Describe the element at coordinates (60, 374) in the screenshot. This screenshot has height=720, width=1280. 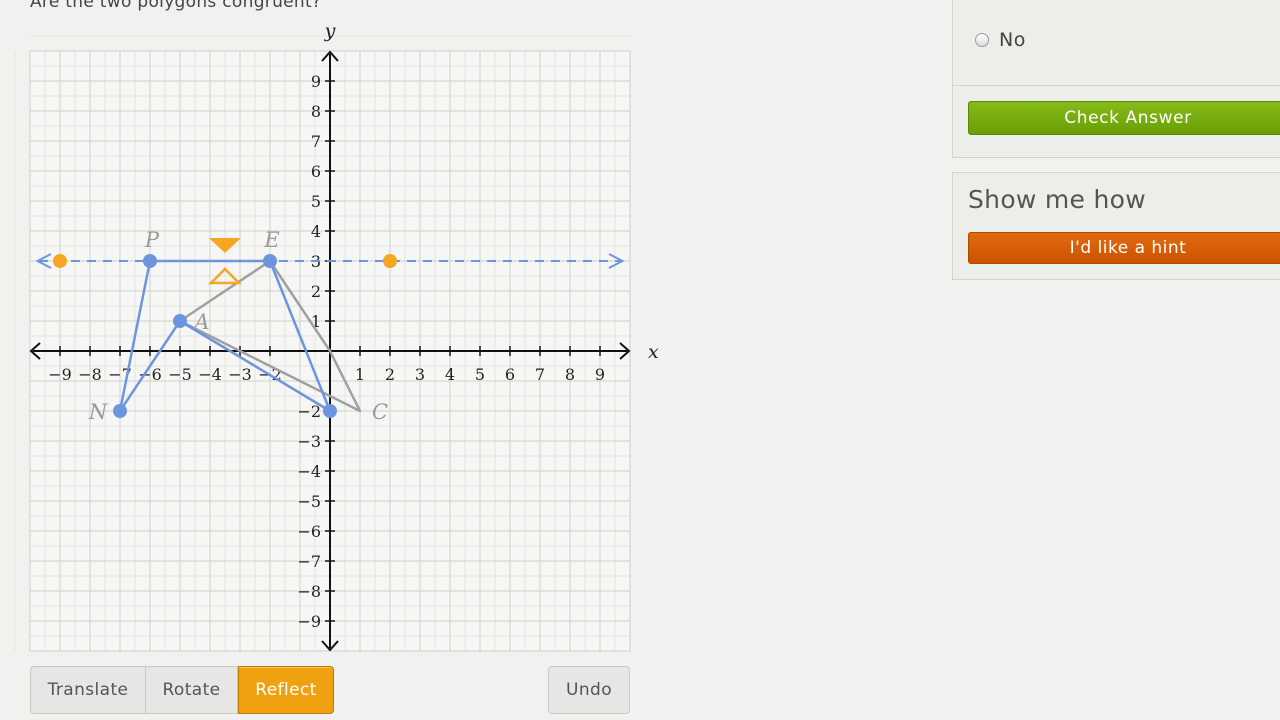
I see `x-tick-label: −9` at that location.